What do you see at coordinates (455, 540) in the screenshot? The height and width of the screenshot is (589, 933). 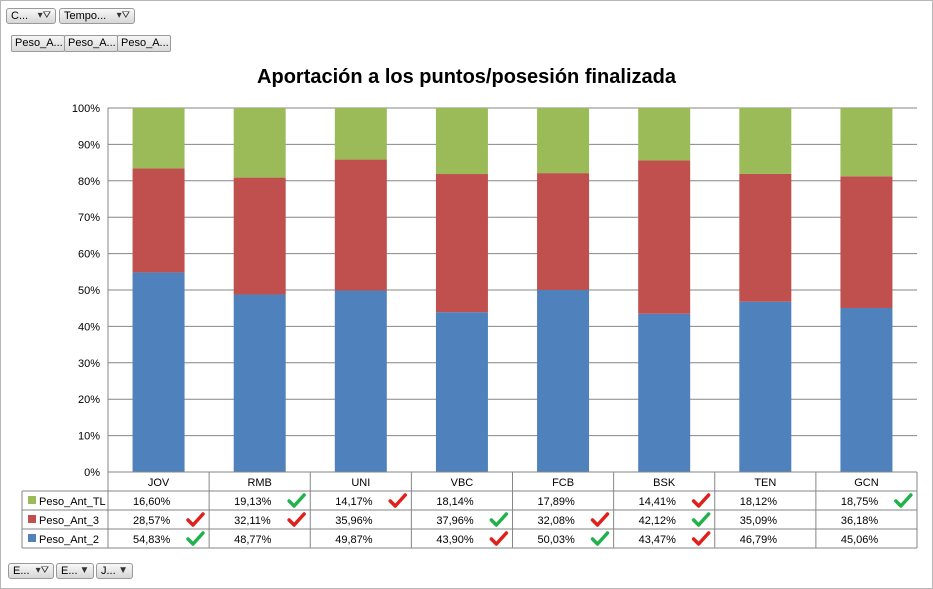 I see `data-label: 43,90%` at bounding box center [455, 540].